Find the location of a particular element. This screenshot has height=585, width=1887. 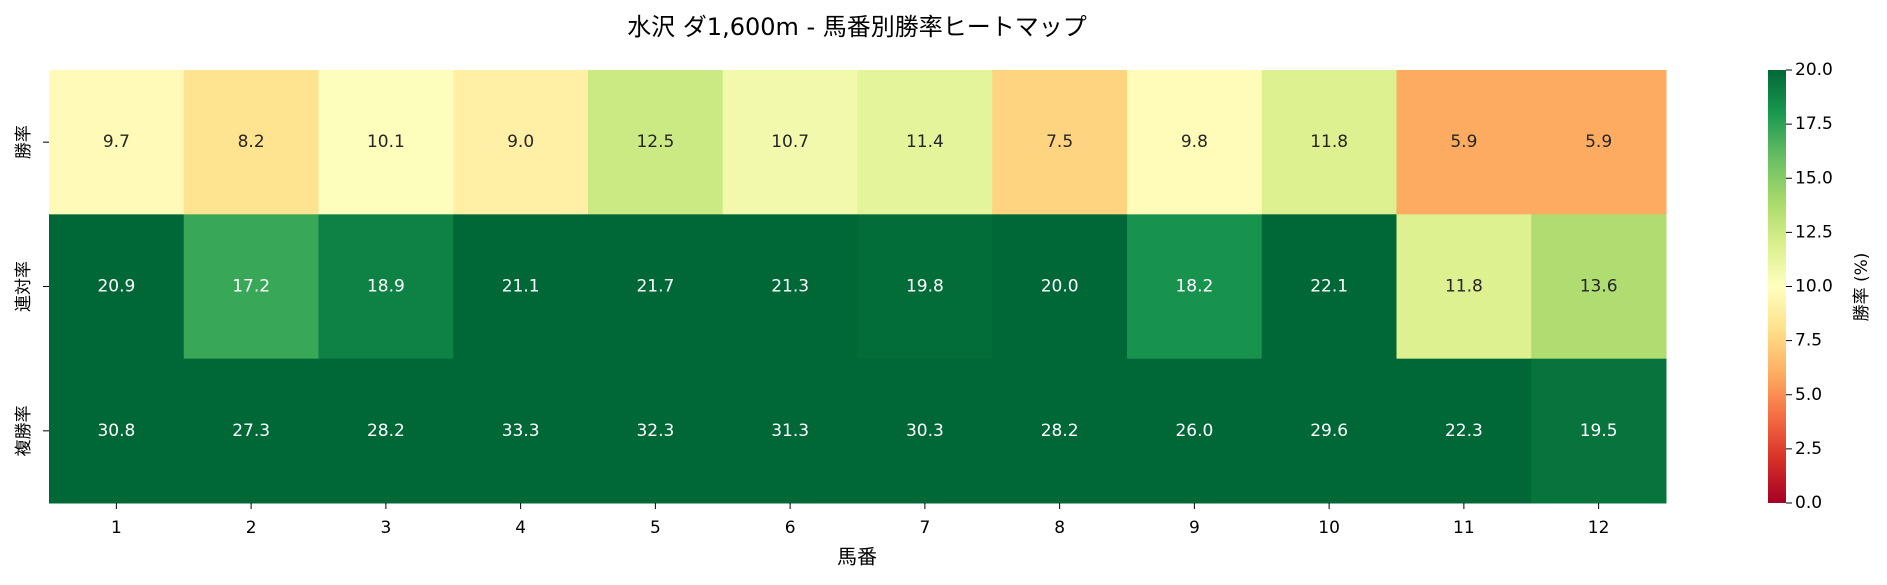

cell-label: 33.3 is located at coordinates (521, 431).